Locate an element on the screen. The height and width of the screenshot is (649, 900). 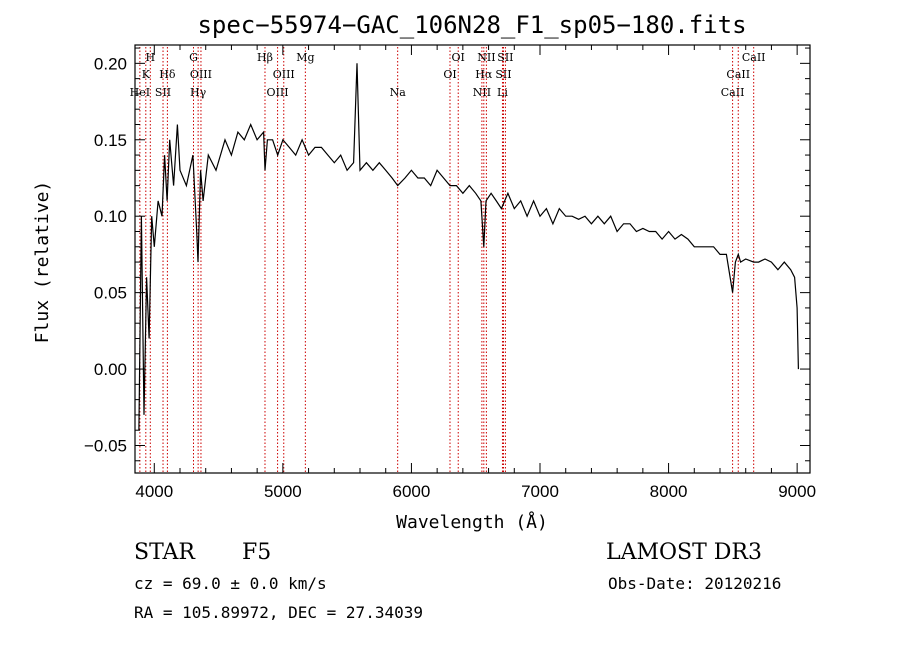
line-marker-label: Hδ is located at coordinates (167, 74).